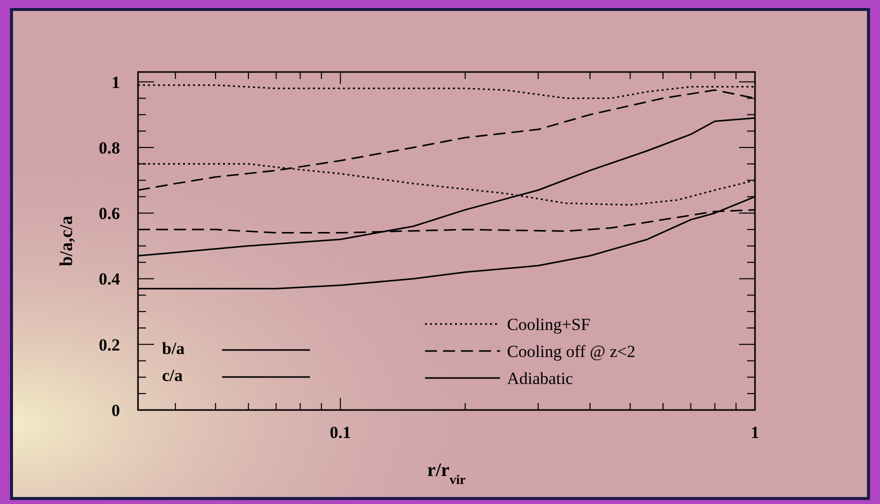 The width and height of the screenshot is (880, 504). Describe the element at coordinates (109, 148) in the screenshot. I see `y-tick-label: 0.8` at that location.